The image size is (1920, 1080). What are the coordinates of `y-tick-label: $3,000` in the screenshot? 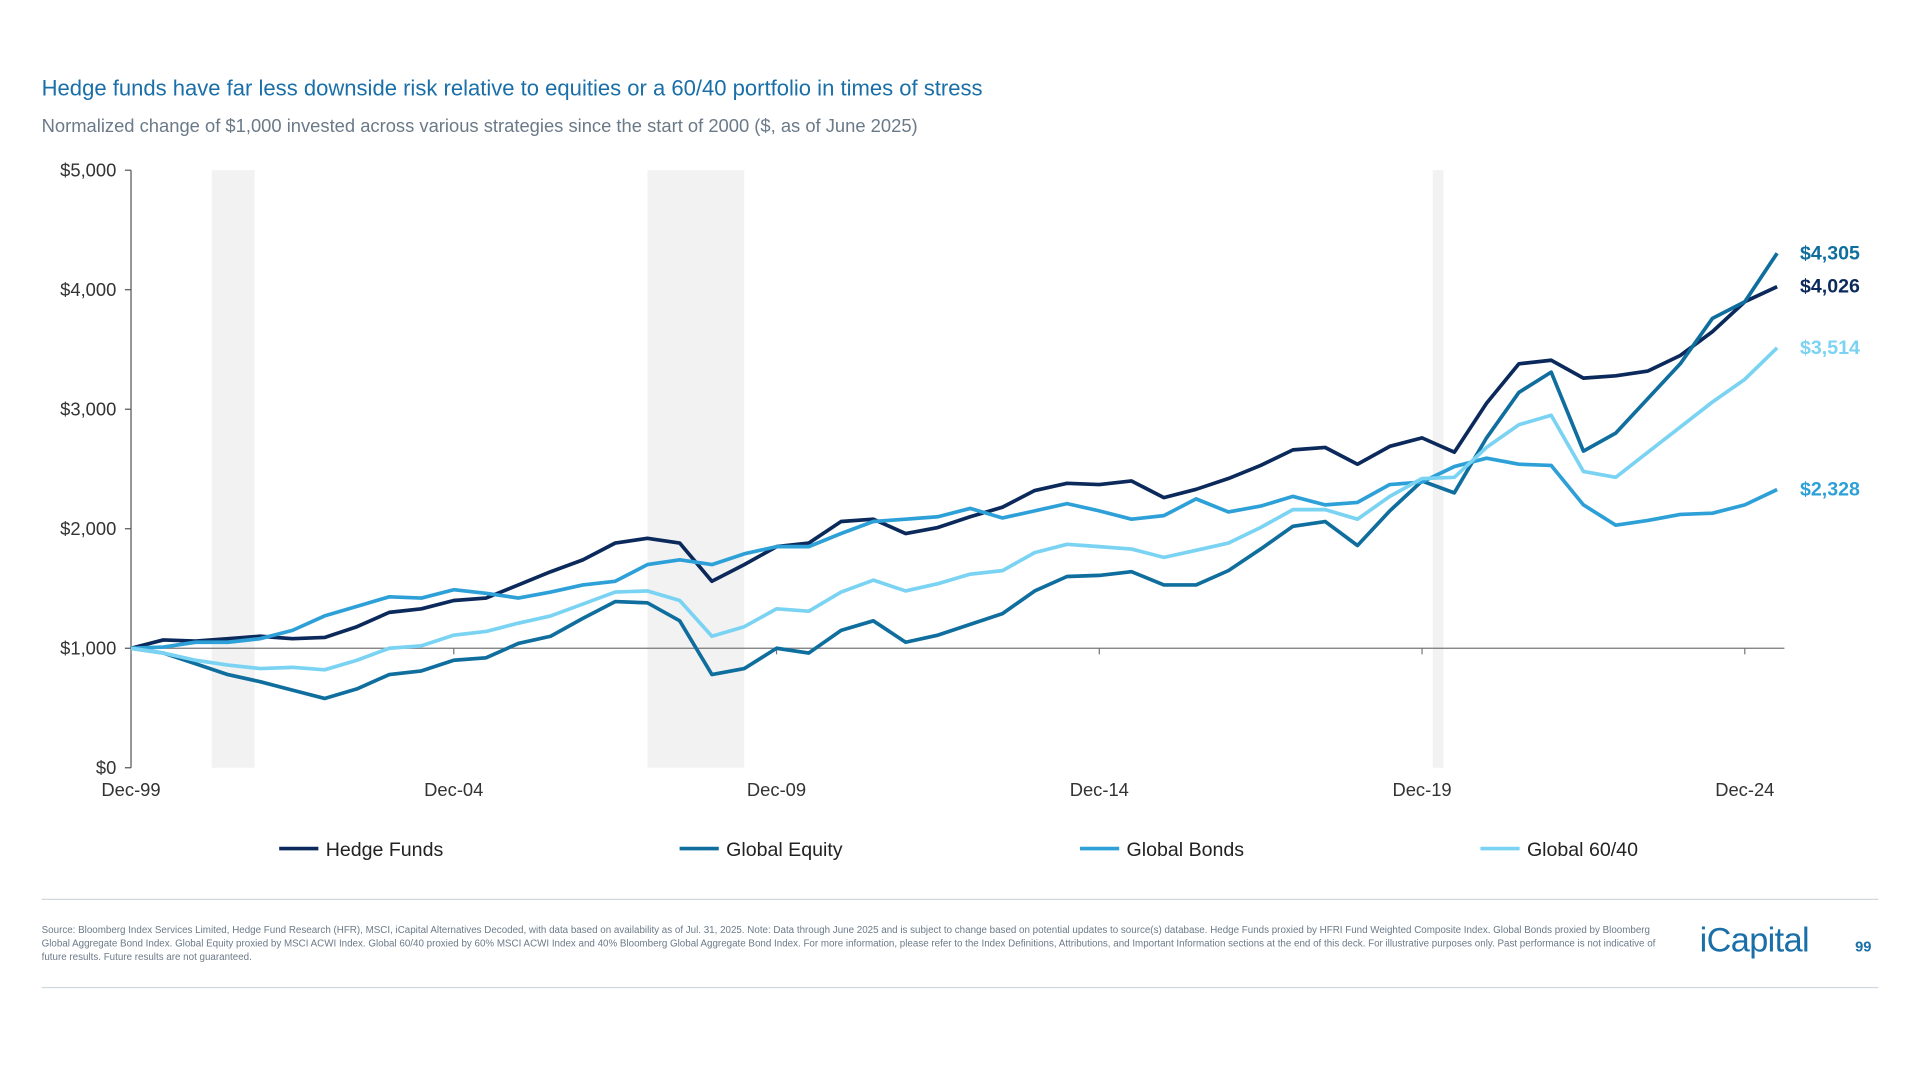 It's located at (88, 408).